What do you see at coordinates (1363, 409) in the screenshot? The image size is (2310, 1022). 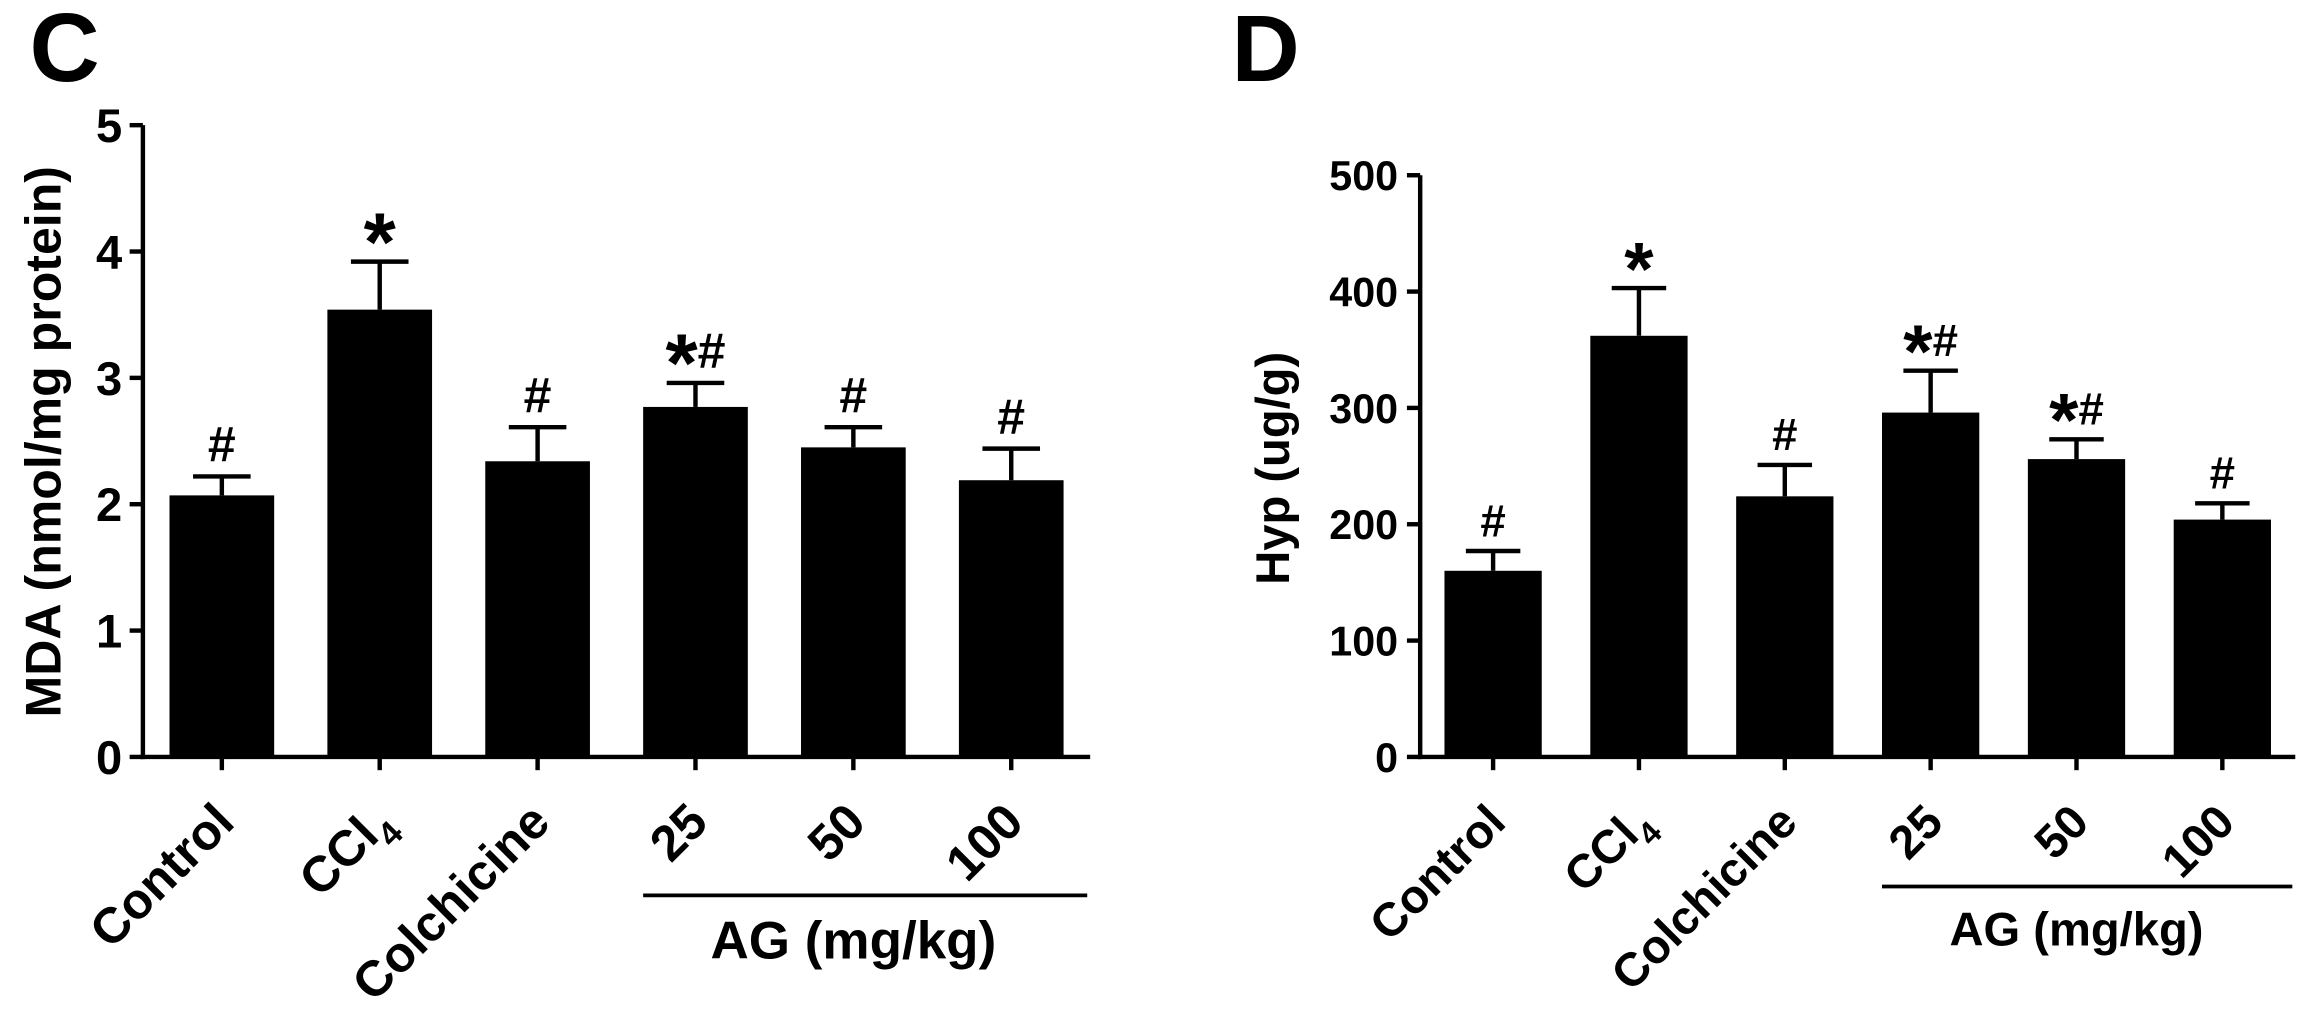 I see `y-tick-label: 300` at bounding box center [1363, 409].